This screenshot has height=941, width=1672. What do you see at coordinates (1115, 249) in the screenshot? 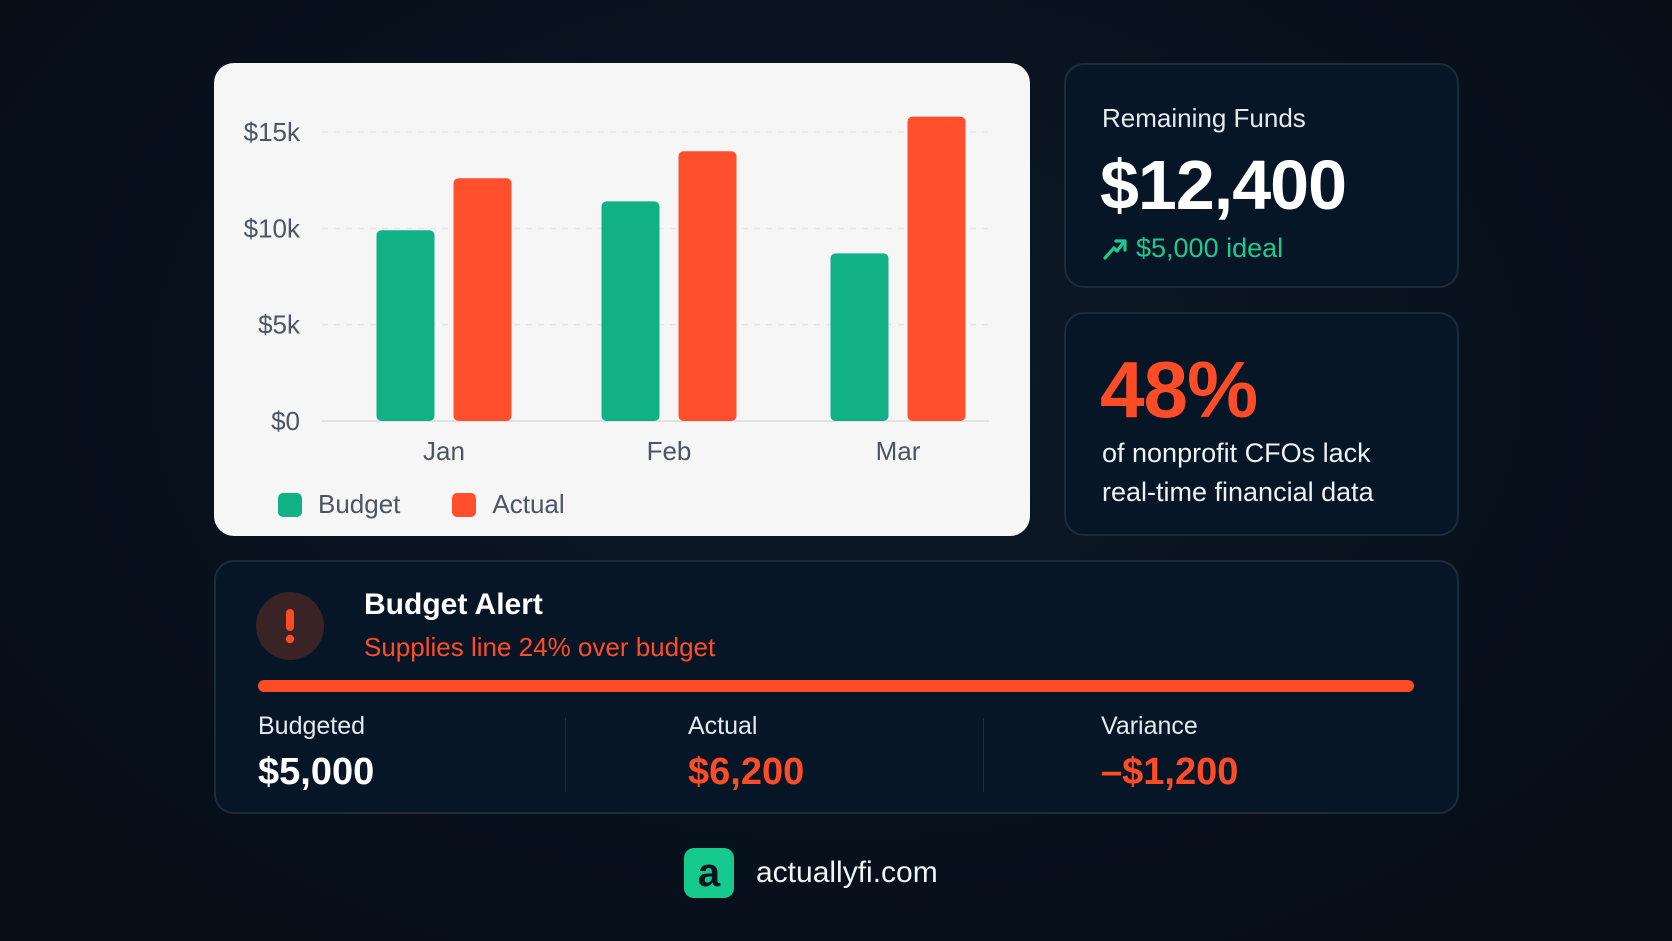
I see `trend-up-arrow-icon` at bounding box center [1115, 249].